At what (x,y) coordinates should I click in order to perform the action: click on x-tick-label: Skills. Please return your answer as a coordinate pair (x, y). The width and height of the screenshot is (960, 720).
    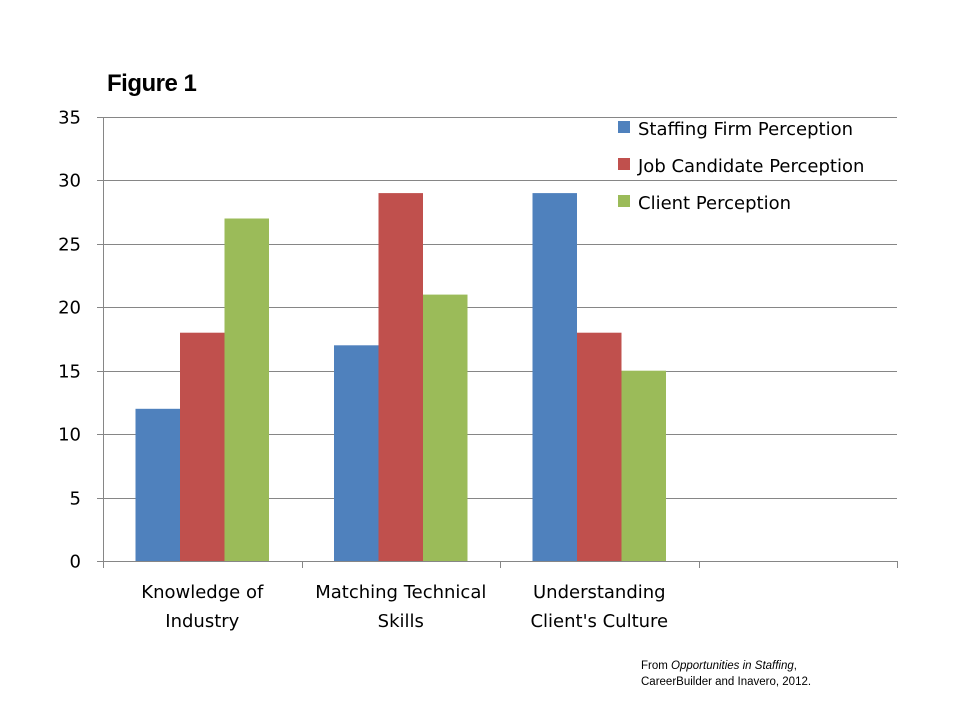
    Looking at the image, I should click on (401, 621).